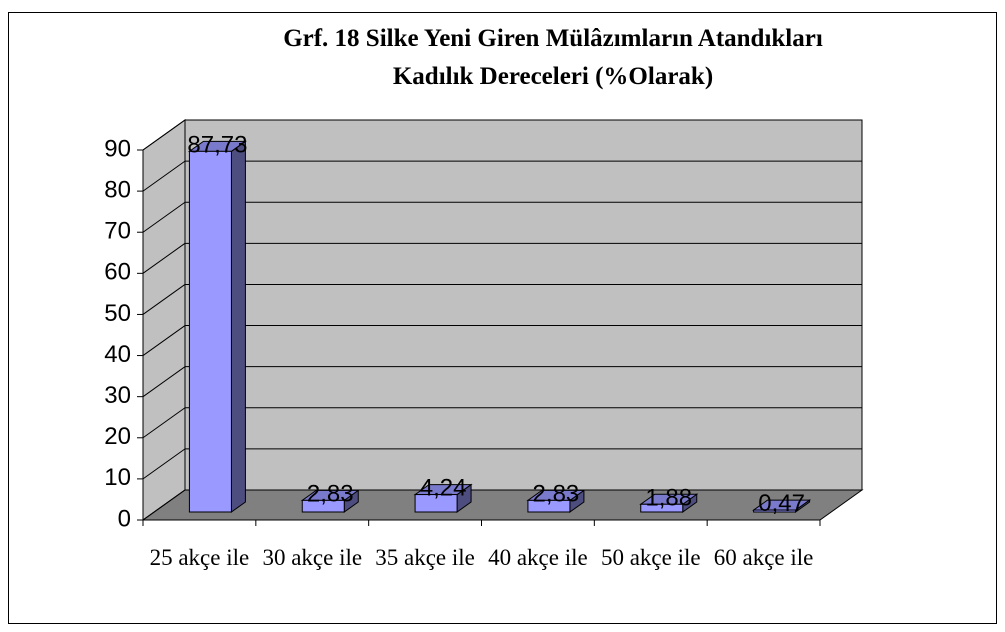 This screenshot has height=632, width=1005. I want to click on value-label: 4,24, so click(443, 488).